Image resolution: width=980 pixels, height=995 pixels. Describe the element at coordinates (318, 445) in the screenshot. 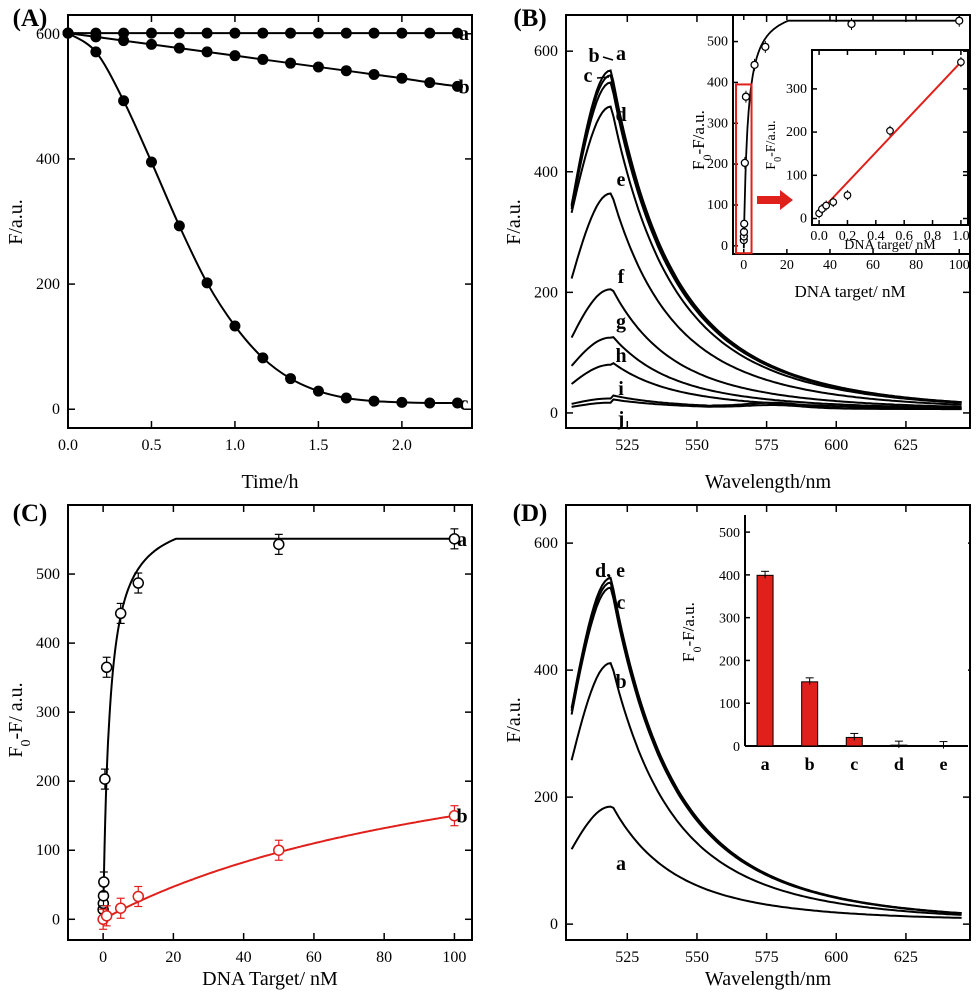

I see `x-tick-label: 1.5` at that location.